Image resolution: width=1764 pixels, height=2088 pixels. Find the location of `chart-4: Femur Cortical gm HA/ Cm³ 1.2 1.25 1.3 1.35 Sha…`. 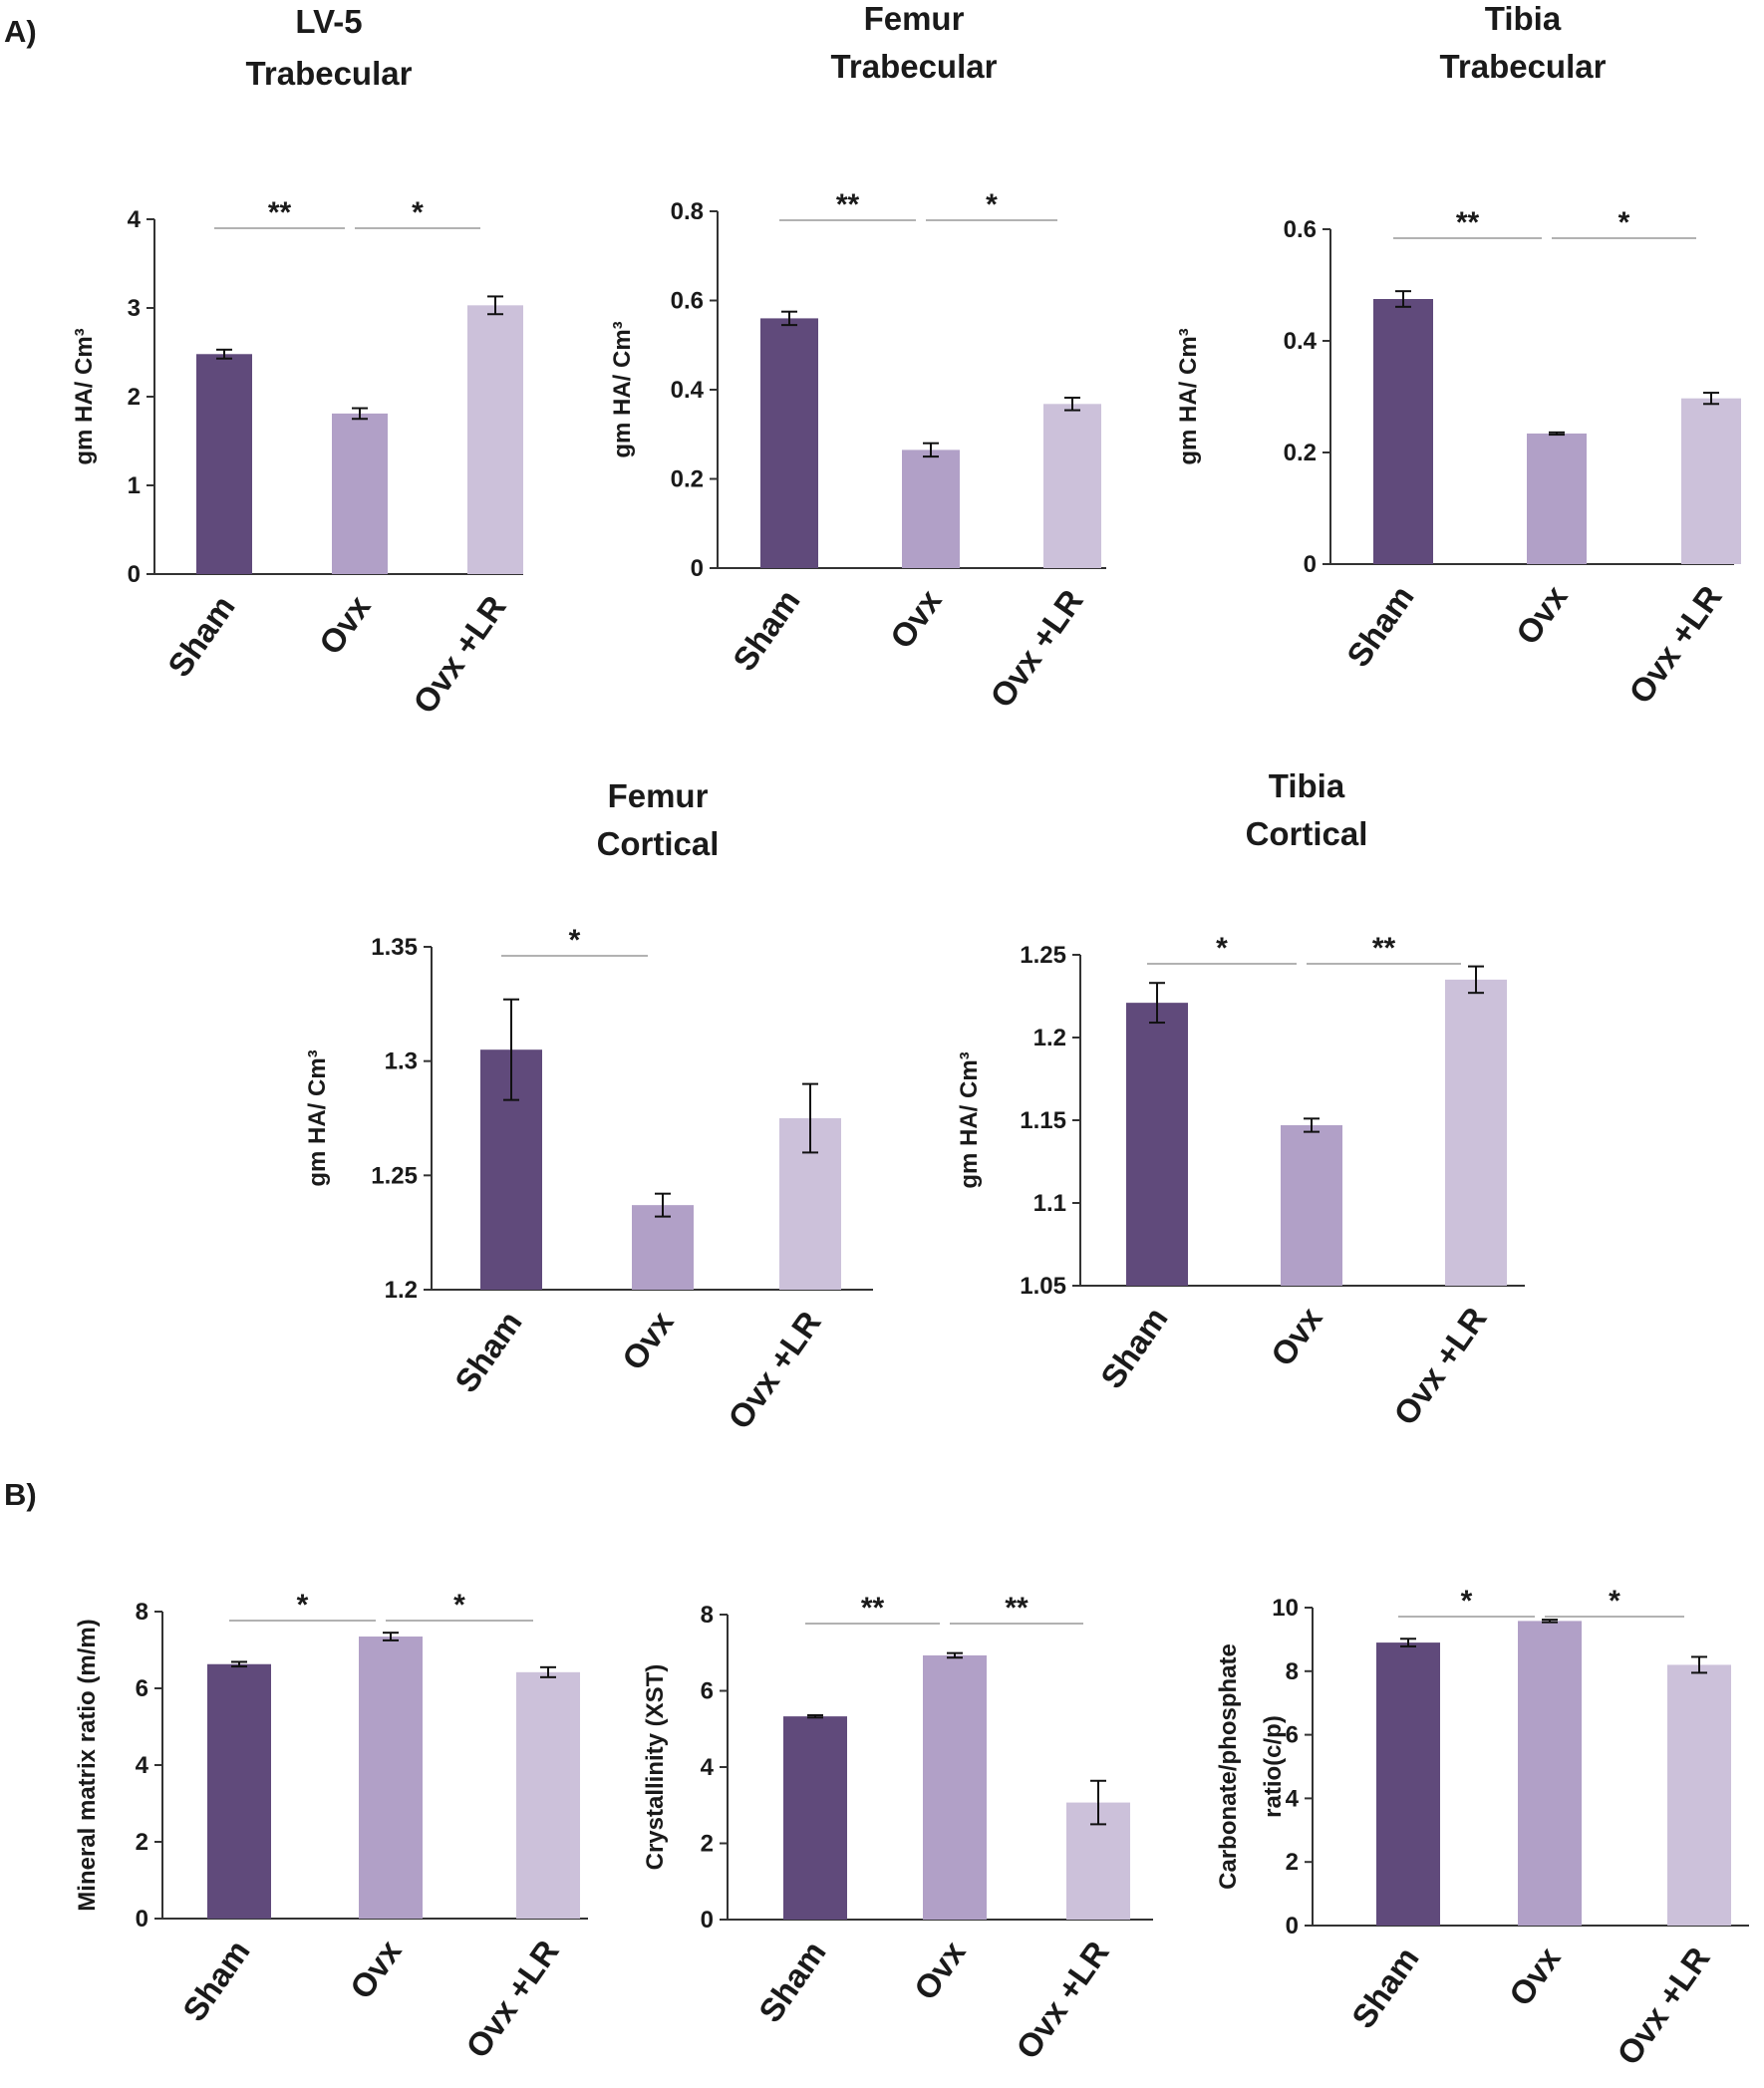

chart-4: Femur Cortical gm HA/ Cm³ 1.2 1.25 1.3 1.35 Sha… is located at coordinates (588, 1106).